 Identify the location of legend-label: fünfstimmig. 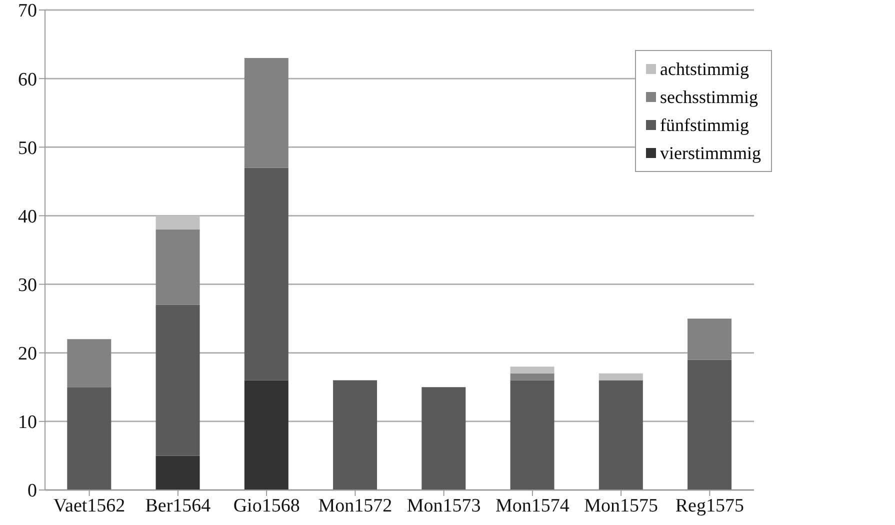
(704, 125).